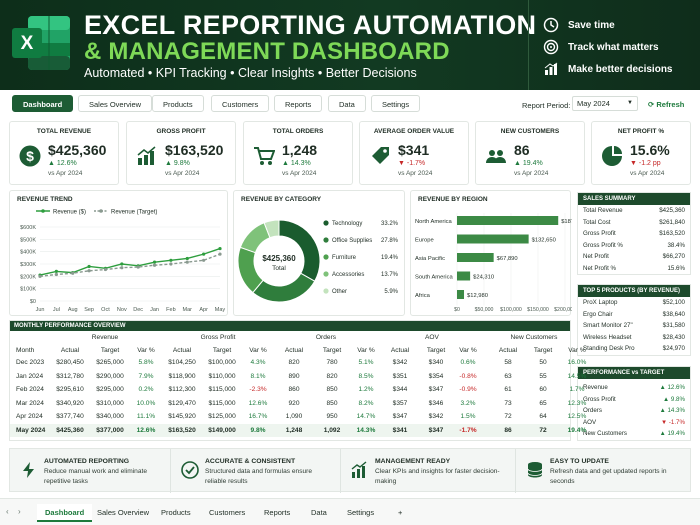 This screenshot has width=700, height=525. Describe the element at coordinates (366, 416) in the screenshot. I see `table-cell: 14.7%` at that location.